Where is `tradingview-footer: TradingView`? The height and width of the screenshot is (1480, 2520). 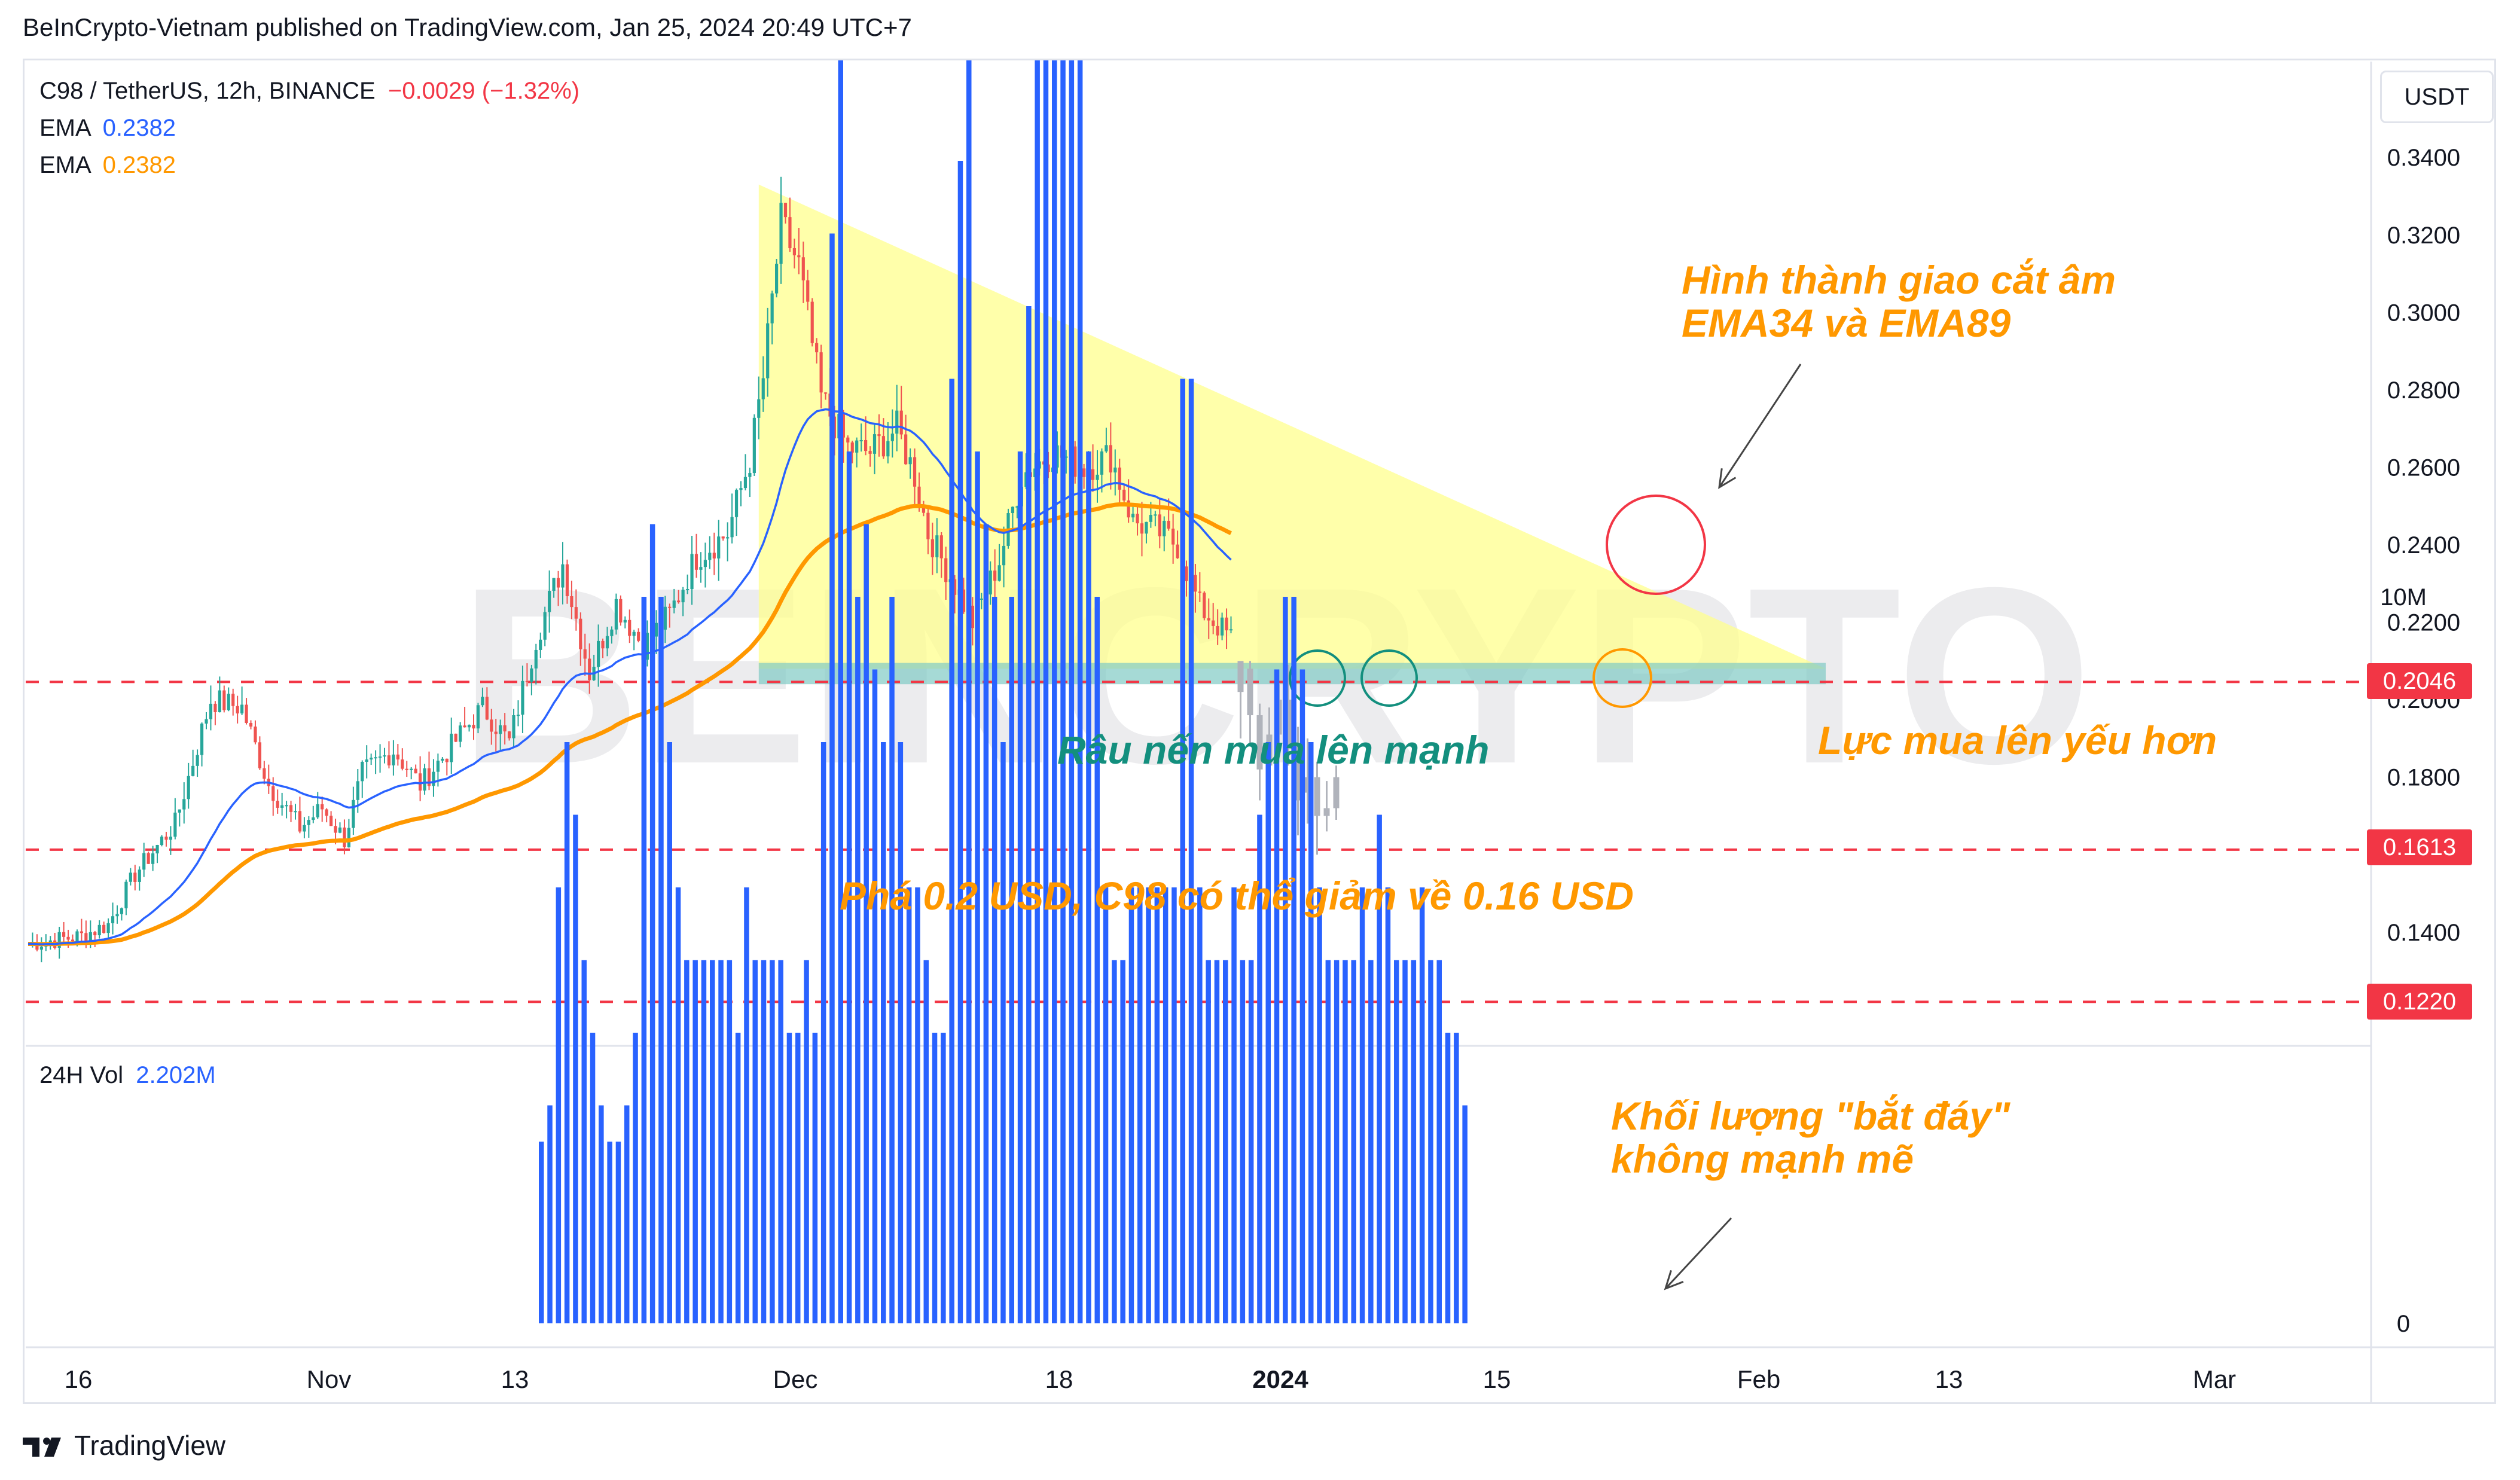
tradingview-footer: TradingView is located at coordinates (124, 1445).